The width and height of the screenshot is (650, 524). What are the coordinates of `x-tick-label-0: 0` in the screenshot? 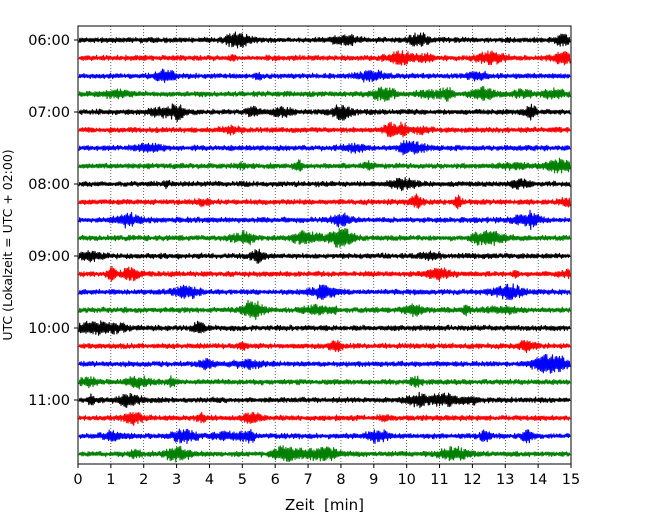 It's located at (77, 480).